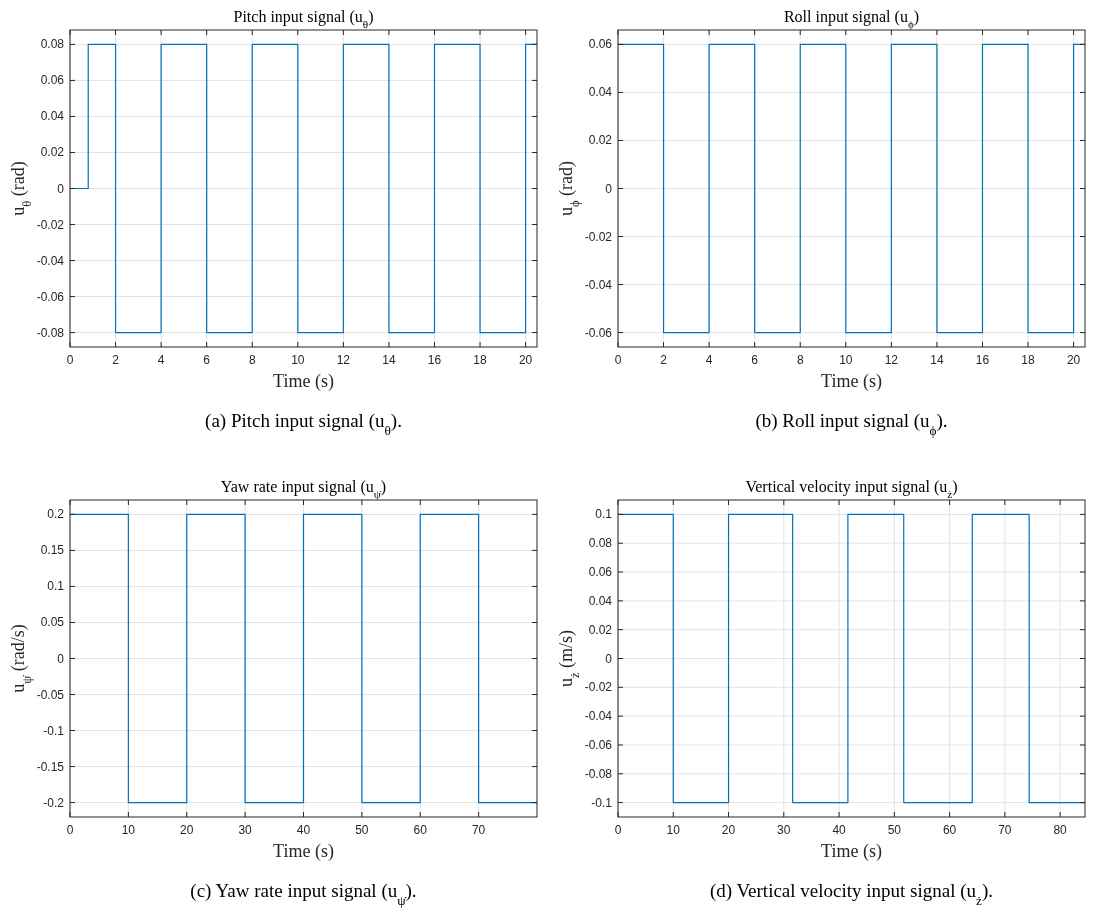 Image resolution: width=1097 pixels, height=918 pixels. Describe the element at coordinates (851, 19) in the screenshot. I see `chart-title: Roll input signal (u$_{ϕ}$)` at that location.